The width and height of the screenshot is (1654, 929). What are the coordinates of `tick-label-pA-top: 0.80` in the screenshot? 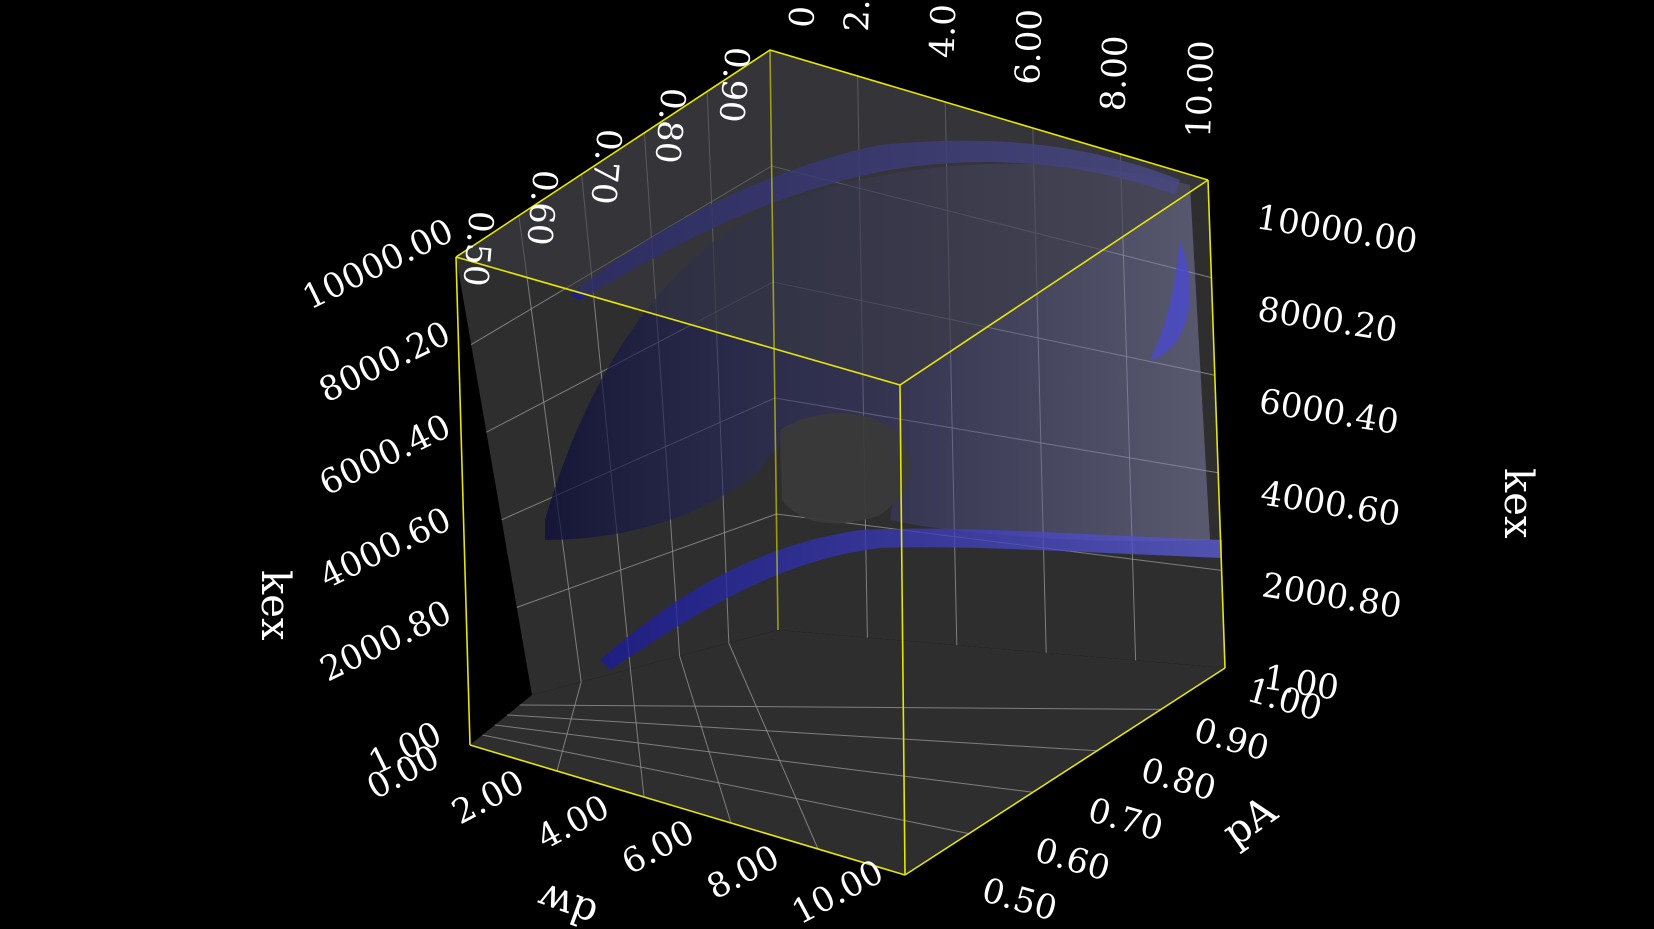 It's located at (669, 125).